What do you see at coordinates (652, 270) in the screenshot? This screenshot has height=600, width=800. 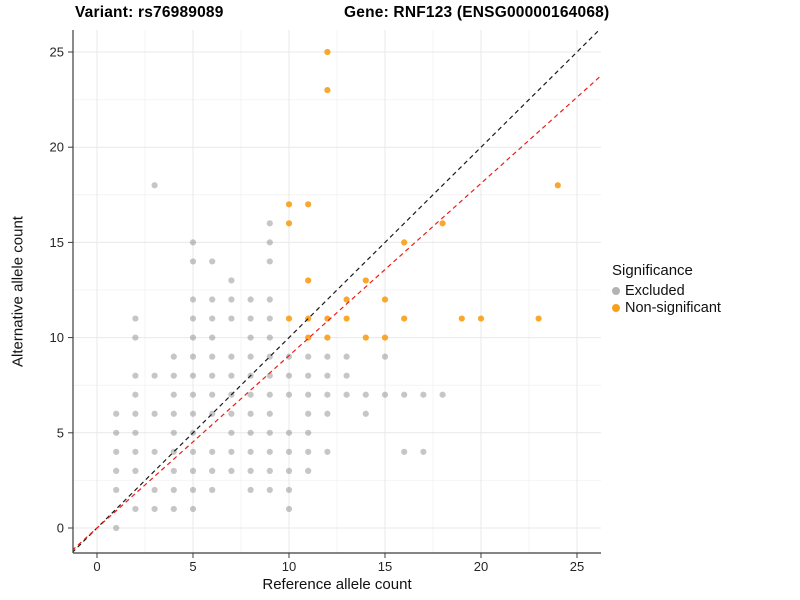 I see `legend-title: Significance` at bounding box center [652, 270].